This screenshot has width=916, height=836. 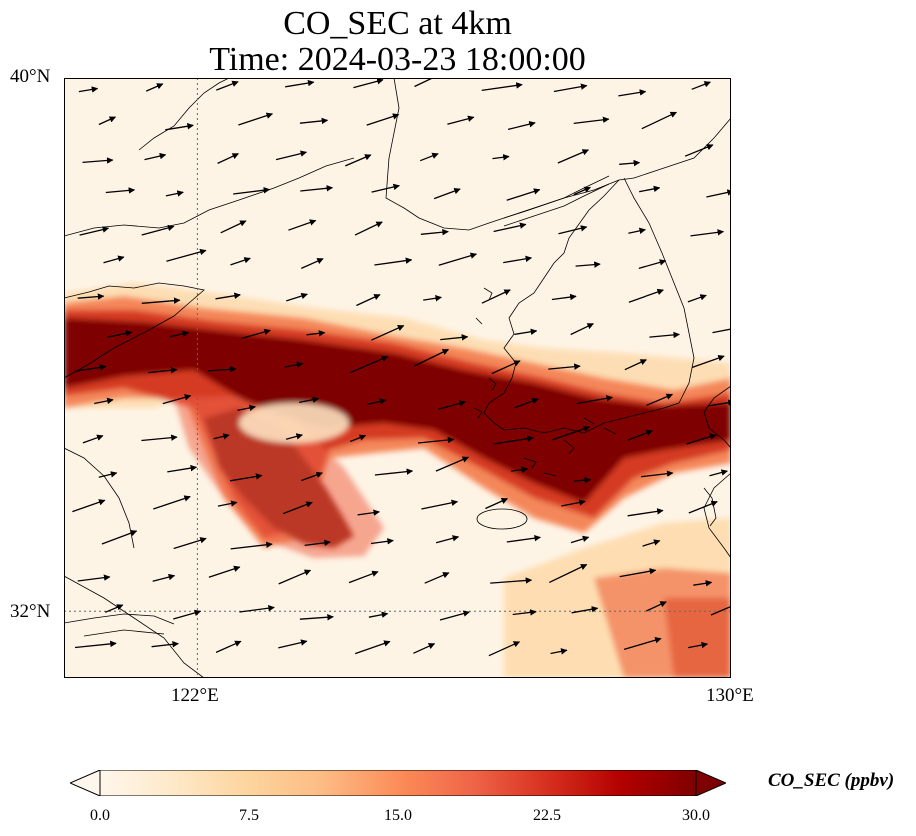 What do you see at coordinates (547, 815) in the screenshot?
I see `colorbar-tick-3: 22.5` at bounding box center [547, 815].